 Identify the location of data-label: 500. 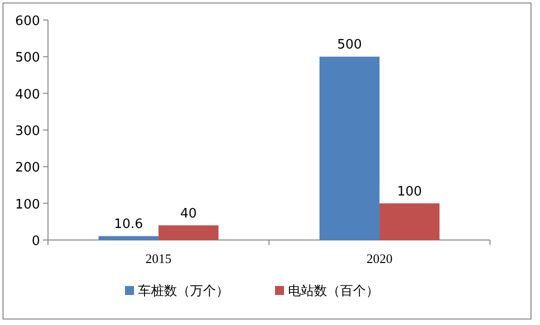
(349, 45).